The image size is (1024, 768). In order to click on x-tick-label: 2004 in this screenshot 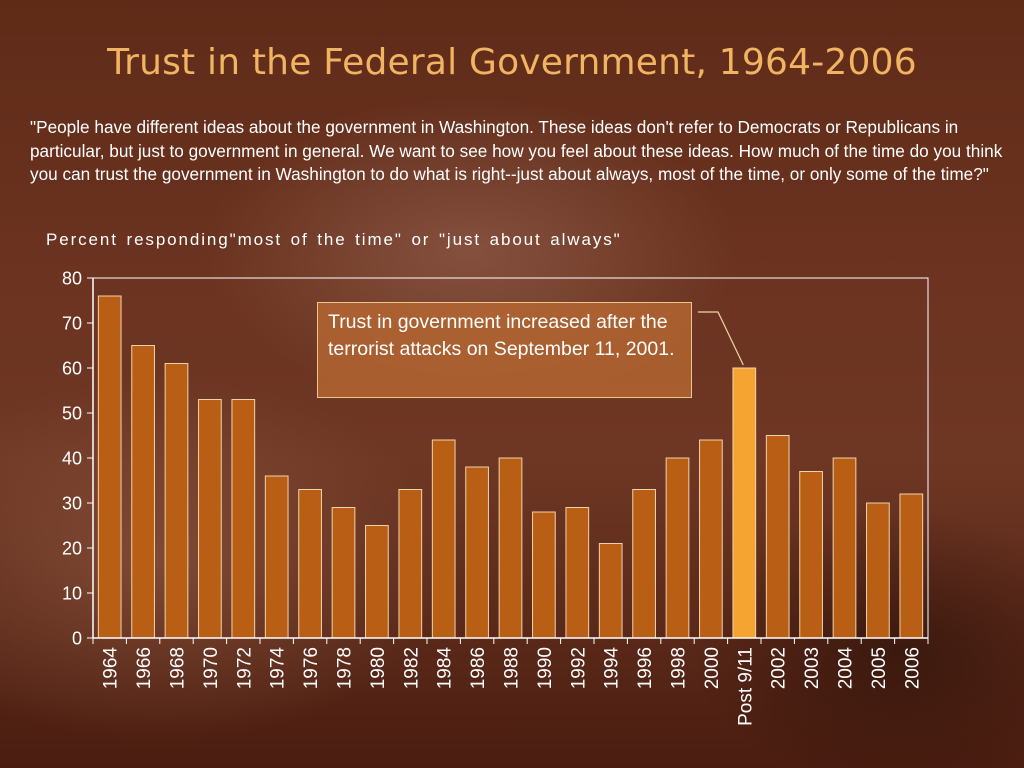, I will do `click(846, 668)`.